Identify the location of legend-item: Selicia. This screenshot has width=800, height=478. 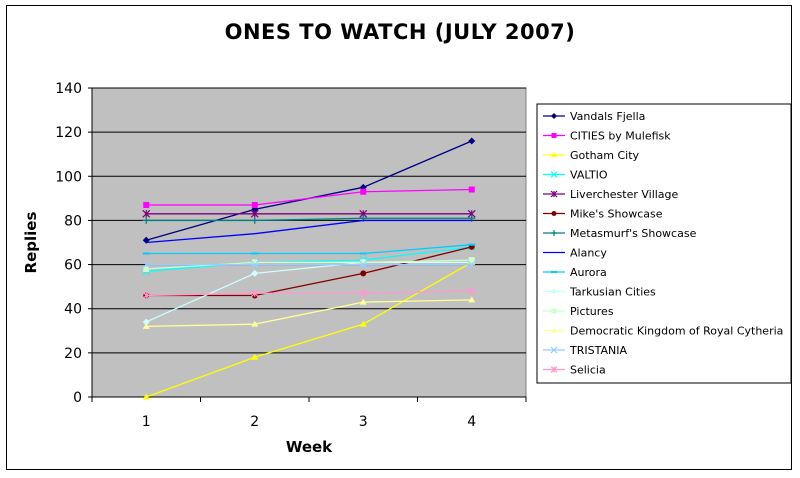
(574, 370).